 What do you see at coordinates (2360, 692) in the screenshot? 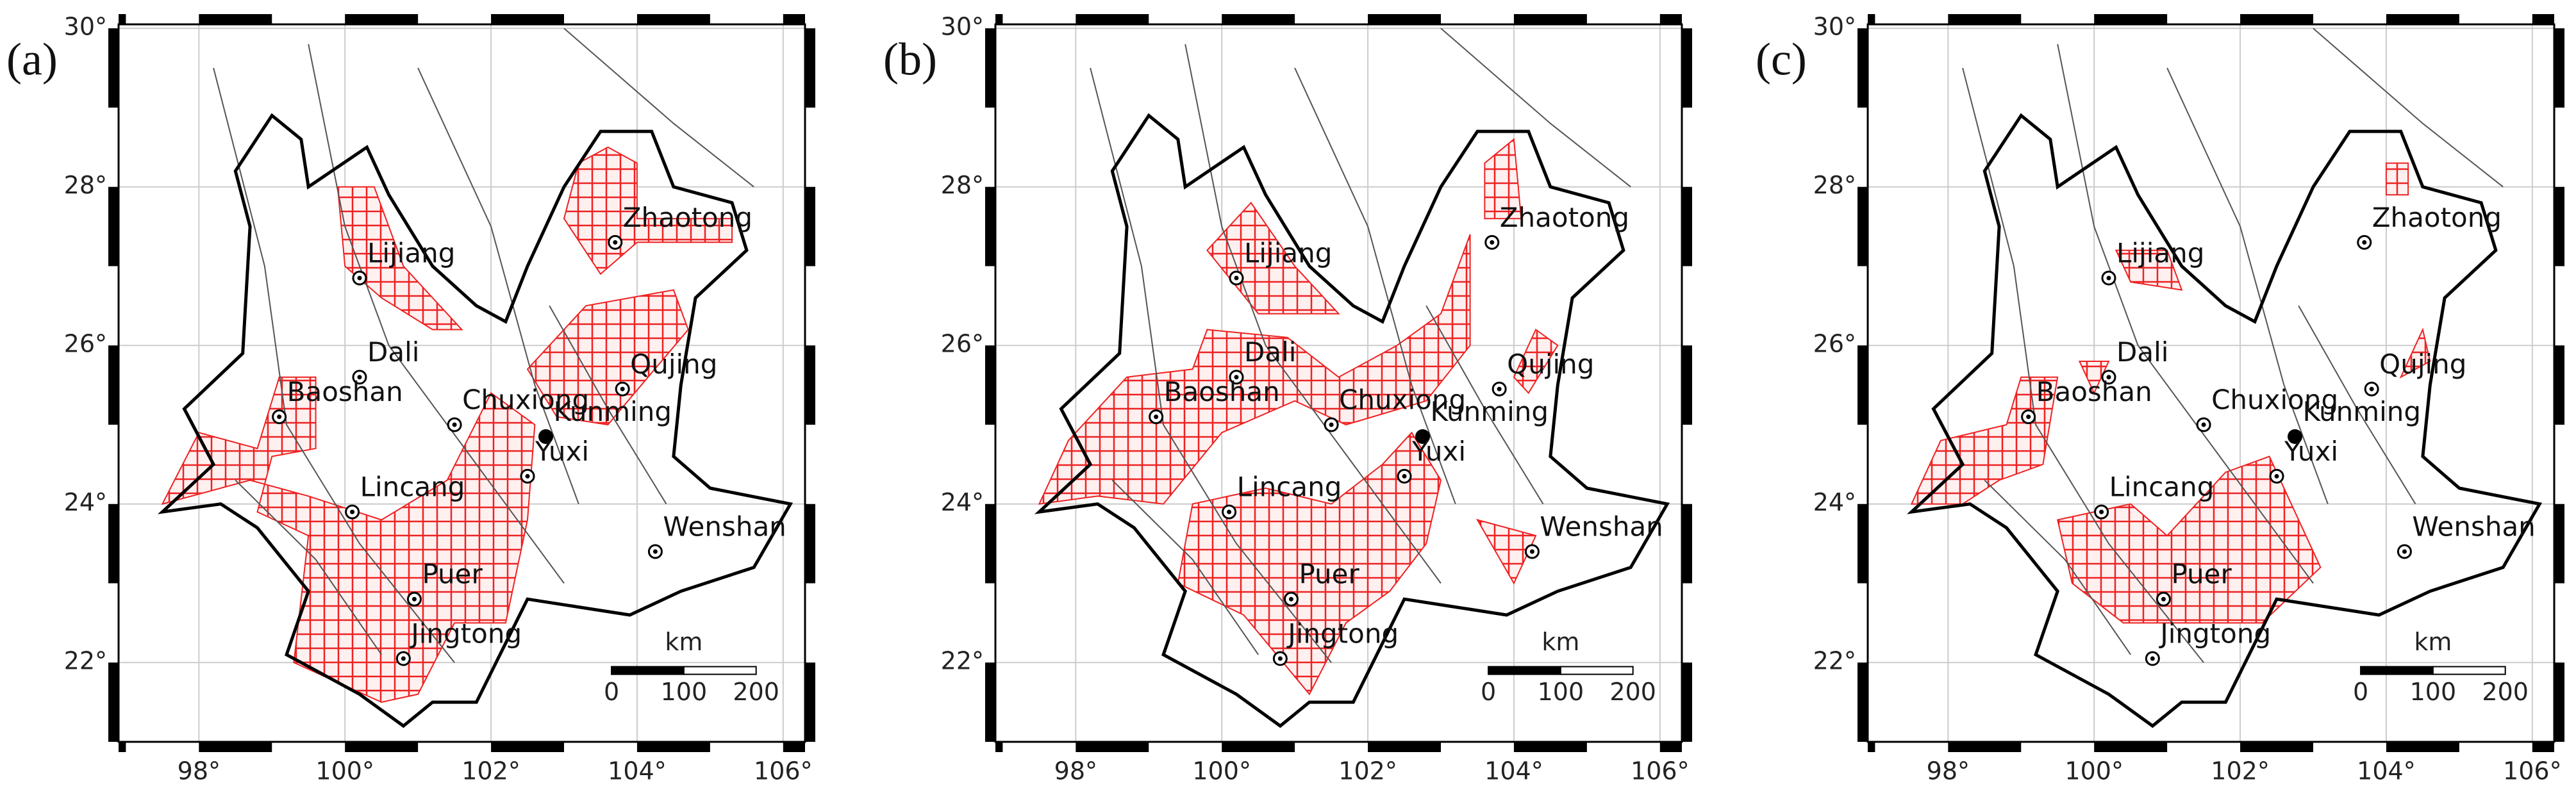
I see `scale-label: 0` at bounding box center [2360, 692].